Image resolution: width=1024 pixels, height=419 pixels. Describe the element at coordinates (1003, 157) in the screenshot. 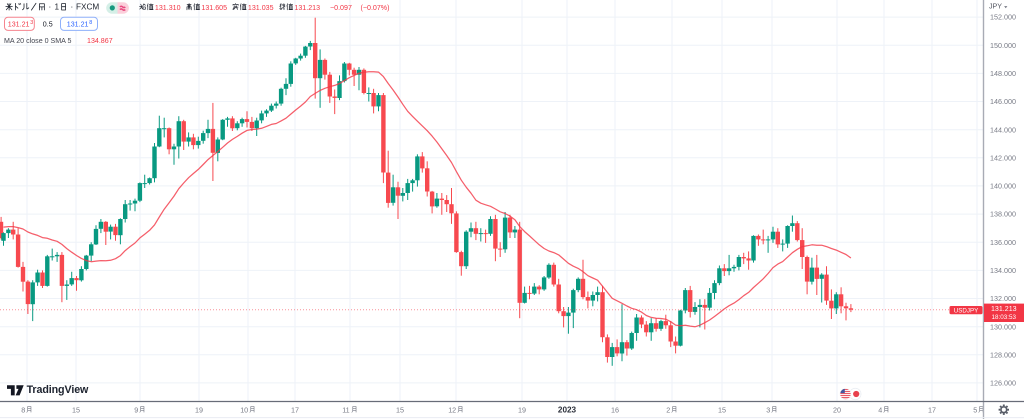

I see `svg-text: 142.000` at that location.